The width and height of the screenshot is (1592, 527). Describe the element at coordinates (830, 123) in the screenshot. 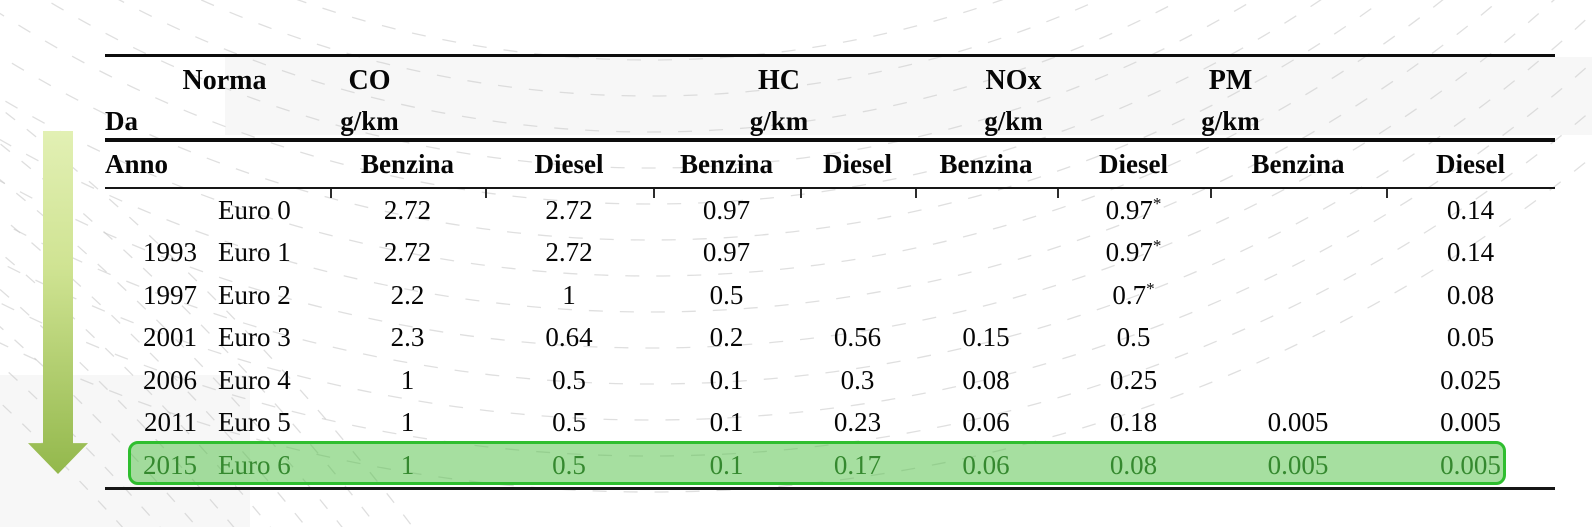

I see `header-row-units: Da g/km g/km g/km g/km` at that location.